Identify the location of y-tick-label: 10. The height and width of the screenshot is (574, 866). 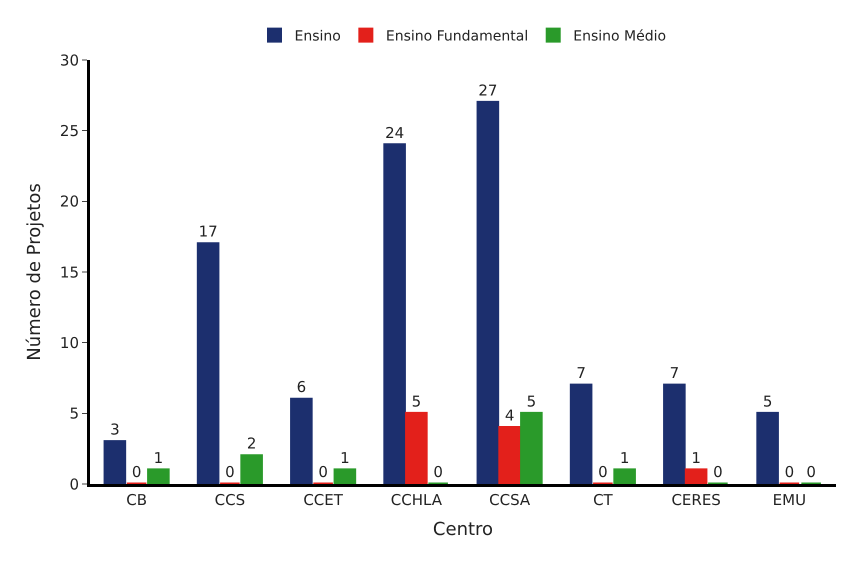
(69, 343).